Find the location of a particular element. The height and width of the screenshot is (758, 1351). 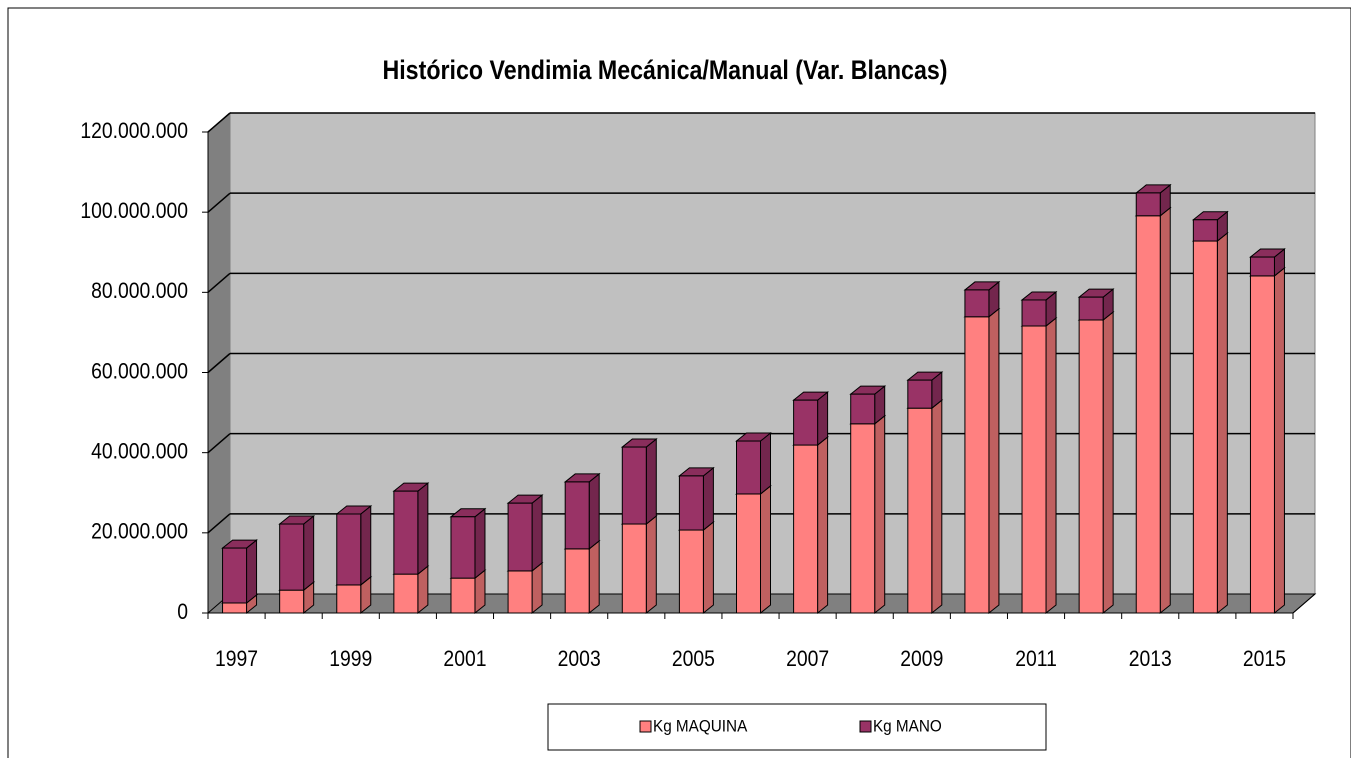

x-tick-label: 1999 is located at coordinates (350, 659).